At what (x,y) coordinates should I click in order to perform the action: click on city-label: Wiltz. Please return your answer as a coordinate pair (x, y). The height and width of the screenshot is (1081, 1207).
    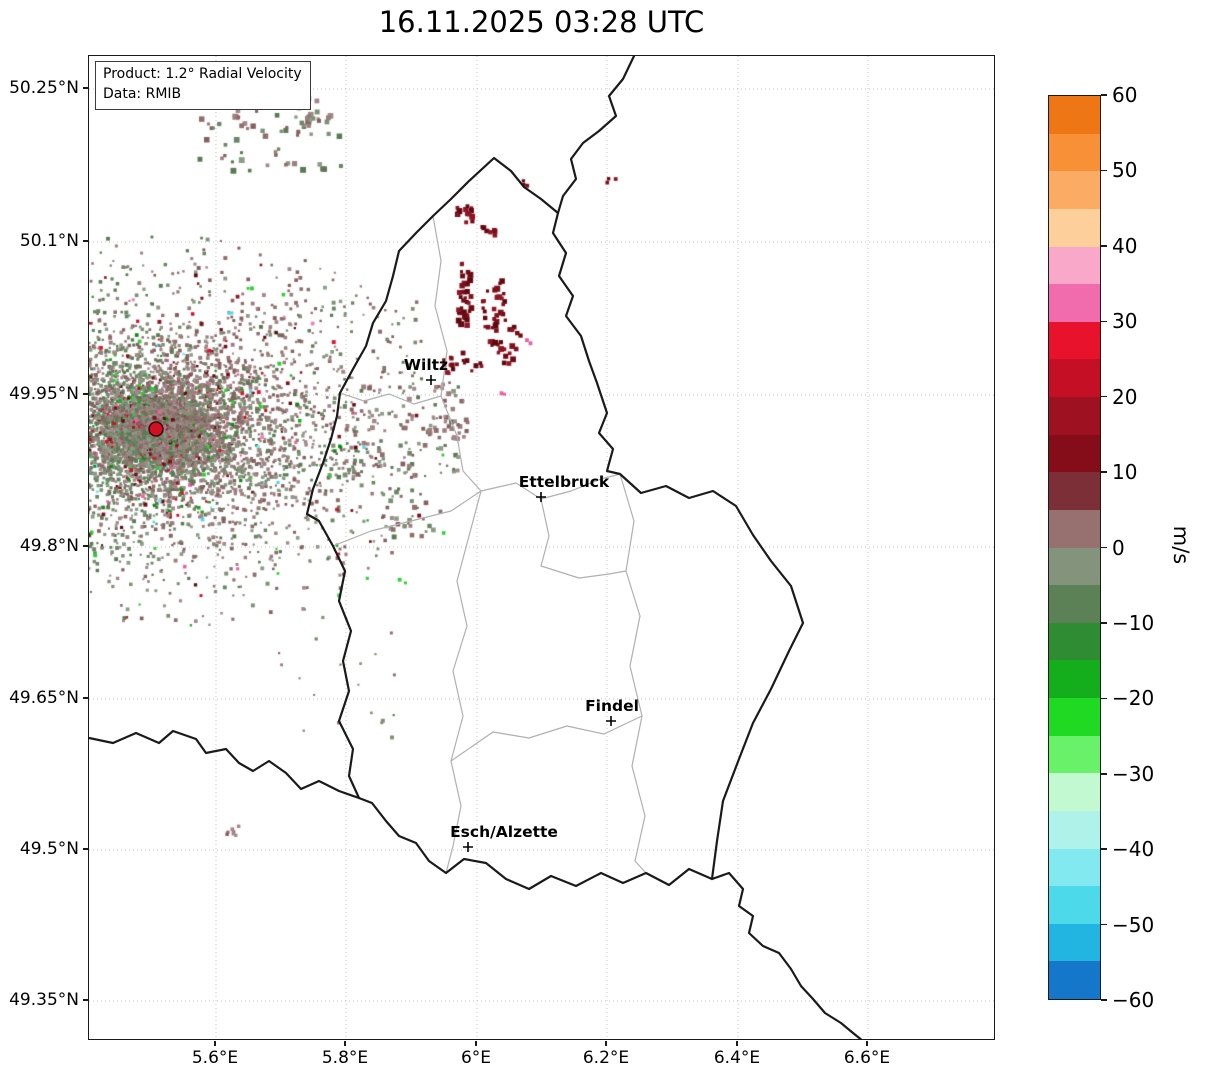
    Looking at the image, I should click on (426, 365).